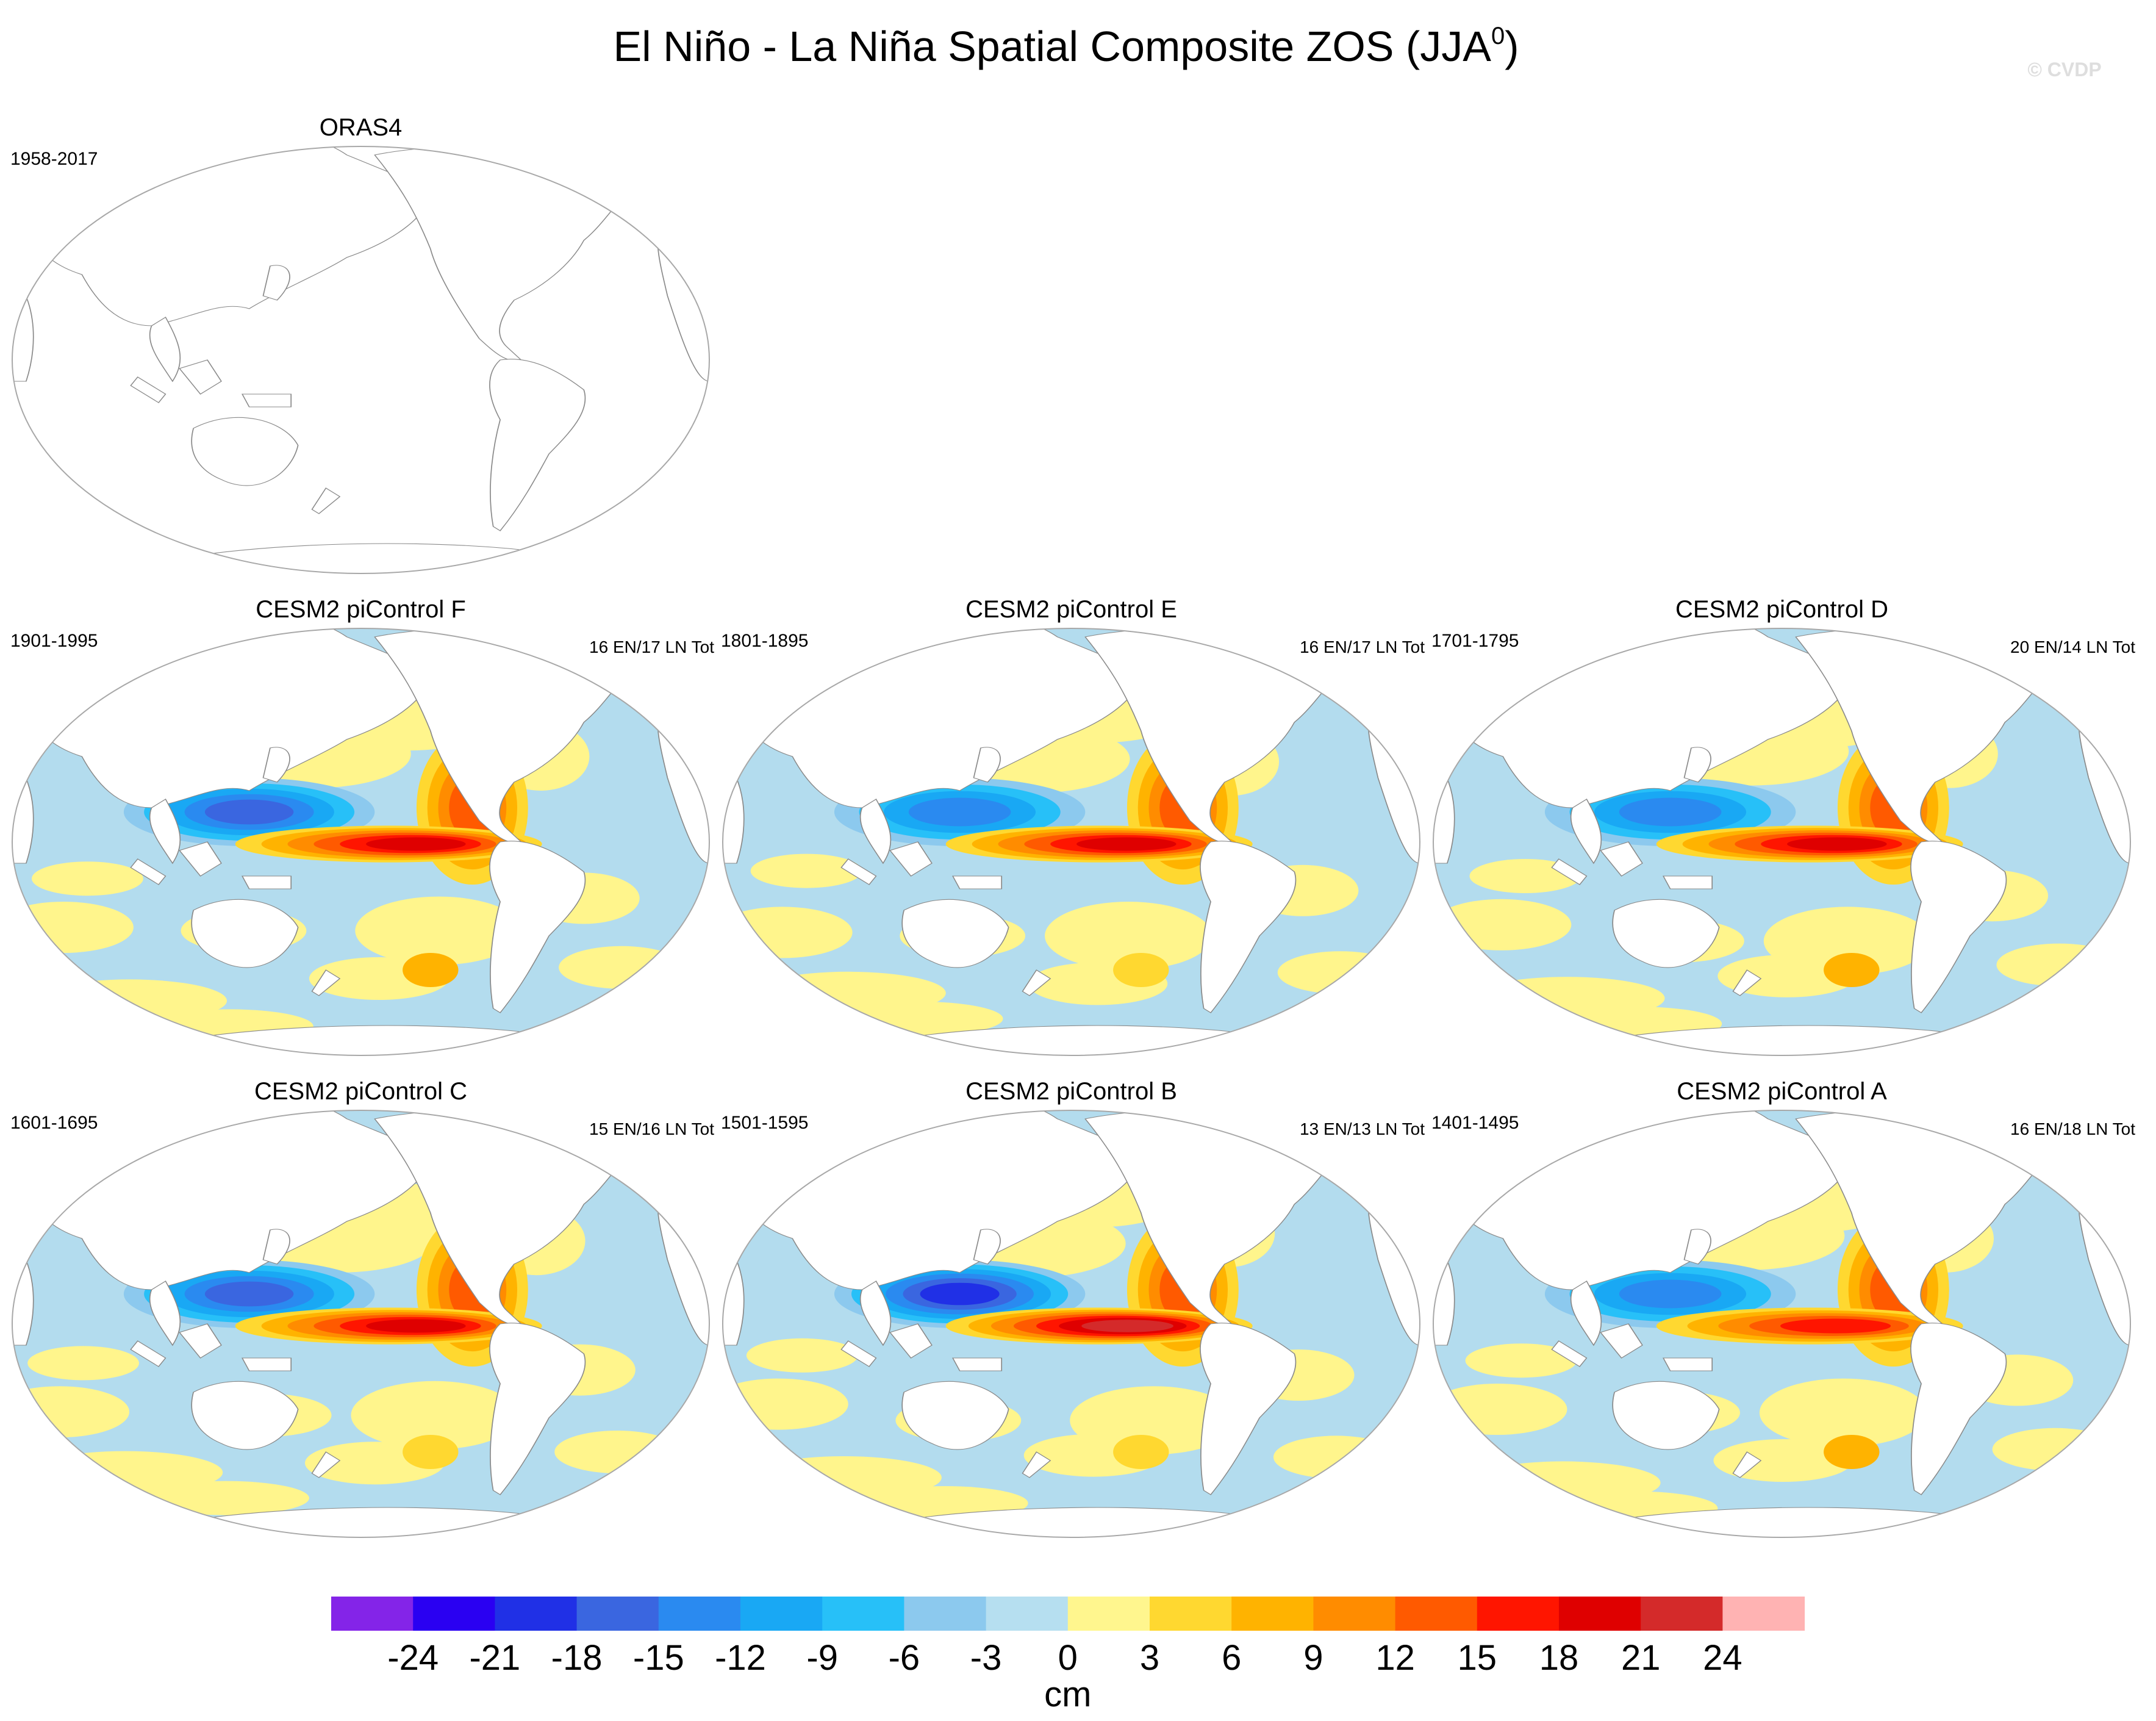  I want to click on title-superscript: 0, so click(1498, 36).